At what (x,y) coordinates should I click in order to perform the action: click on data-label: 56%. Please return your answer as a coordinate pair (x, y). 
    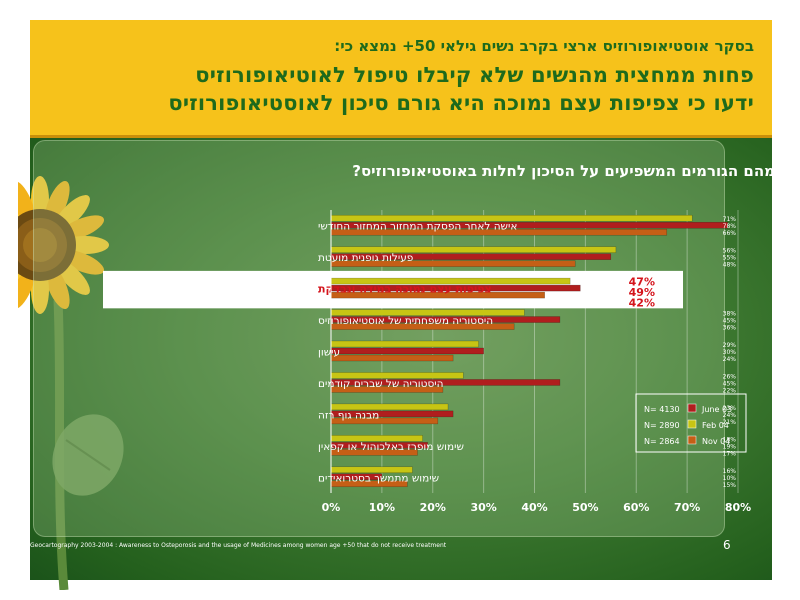
    Looking at the image, I should click on (730, 251).